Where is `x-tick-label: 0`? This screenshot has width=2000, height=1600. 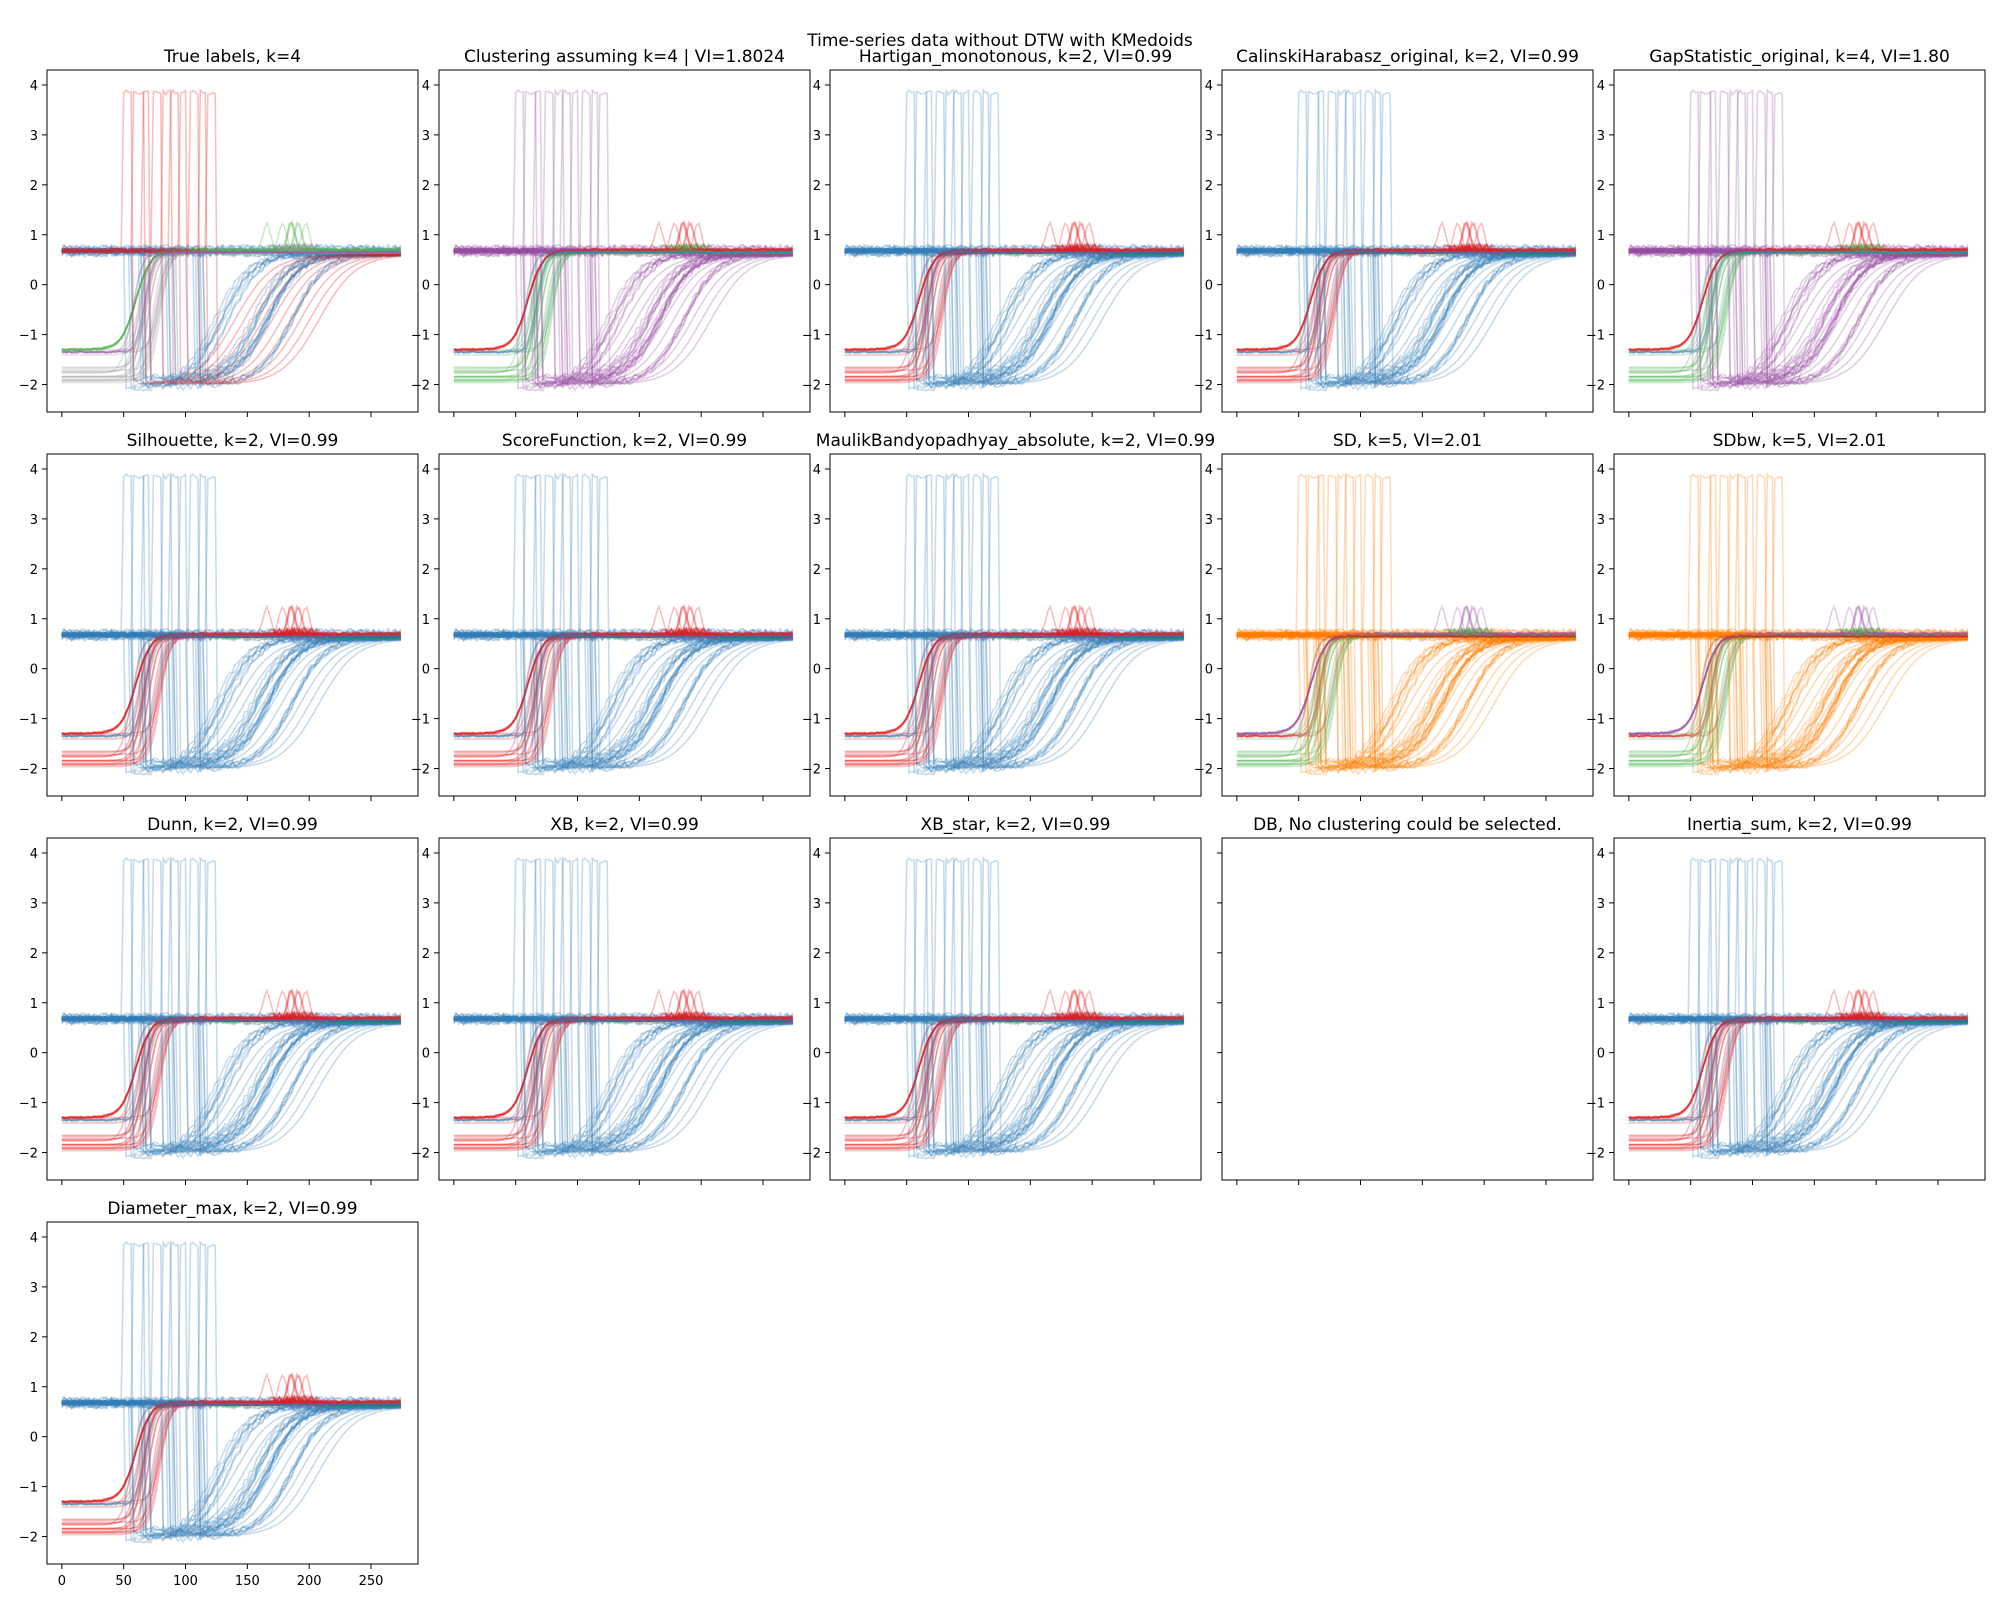 x-tick-label: 0 is located at coordinates (62, 1581).